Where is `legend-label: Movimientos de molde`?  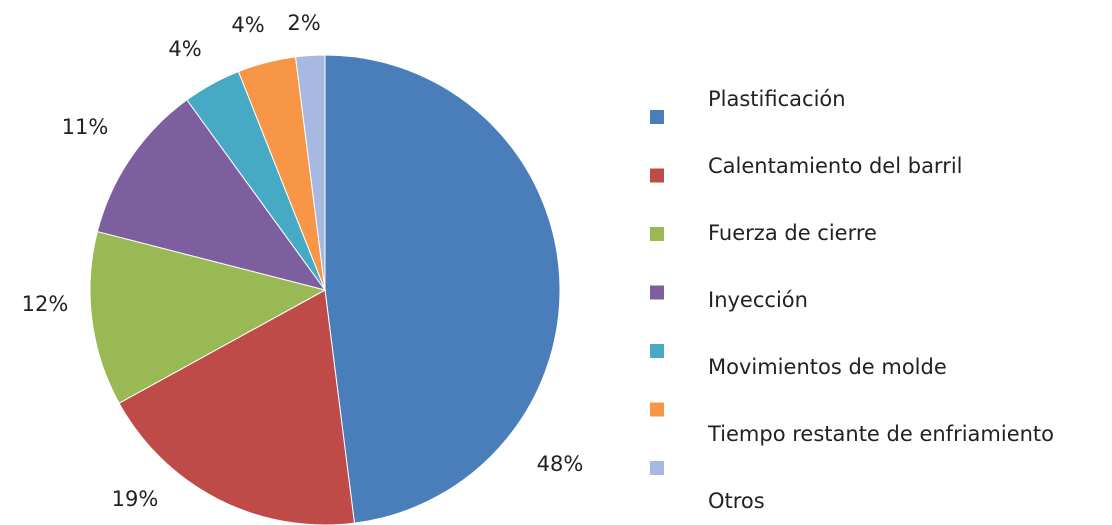 legend-label: Movimientos de molde is located at coordinates (827, 367).